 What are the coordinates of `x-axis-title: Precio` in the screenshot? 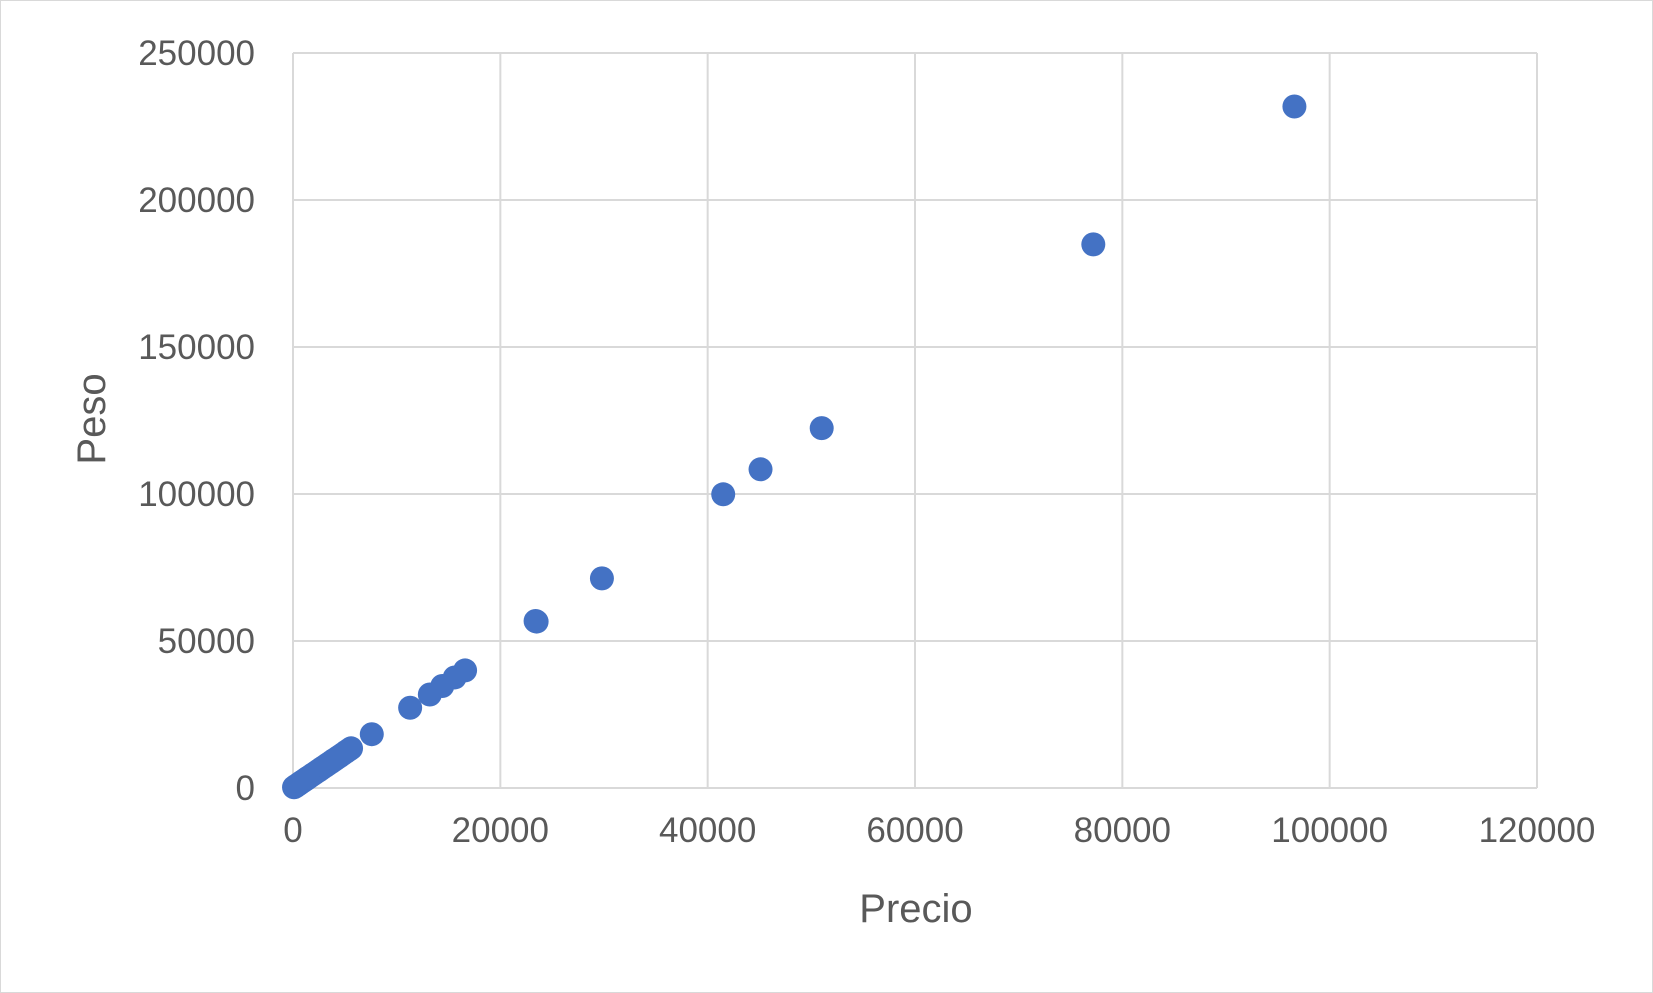 It's located at (915, 909).